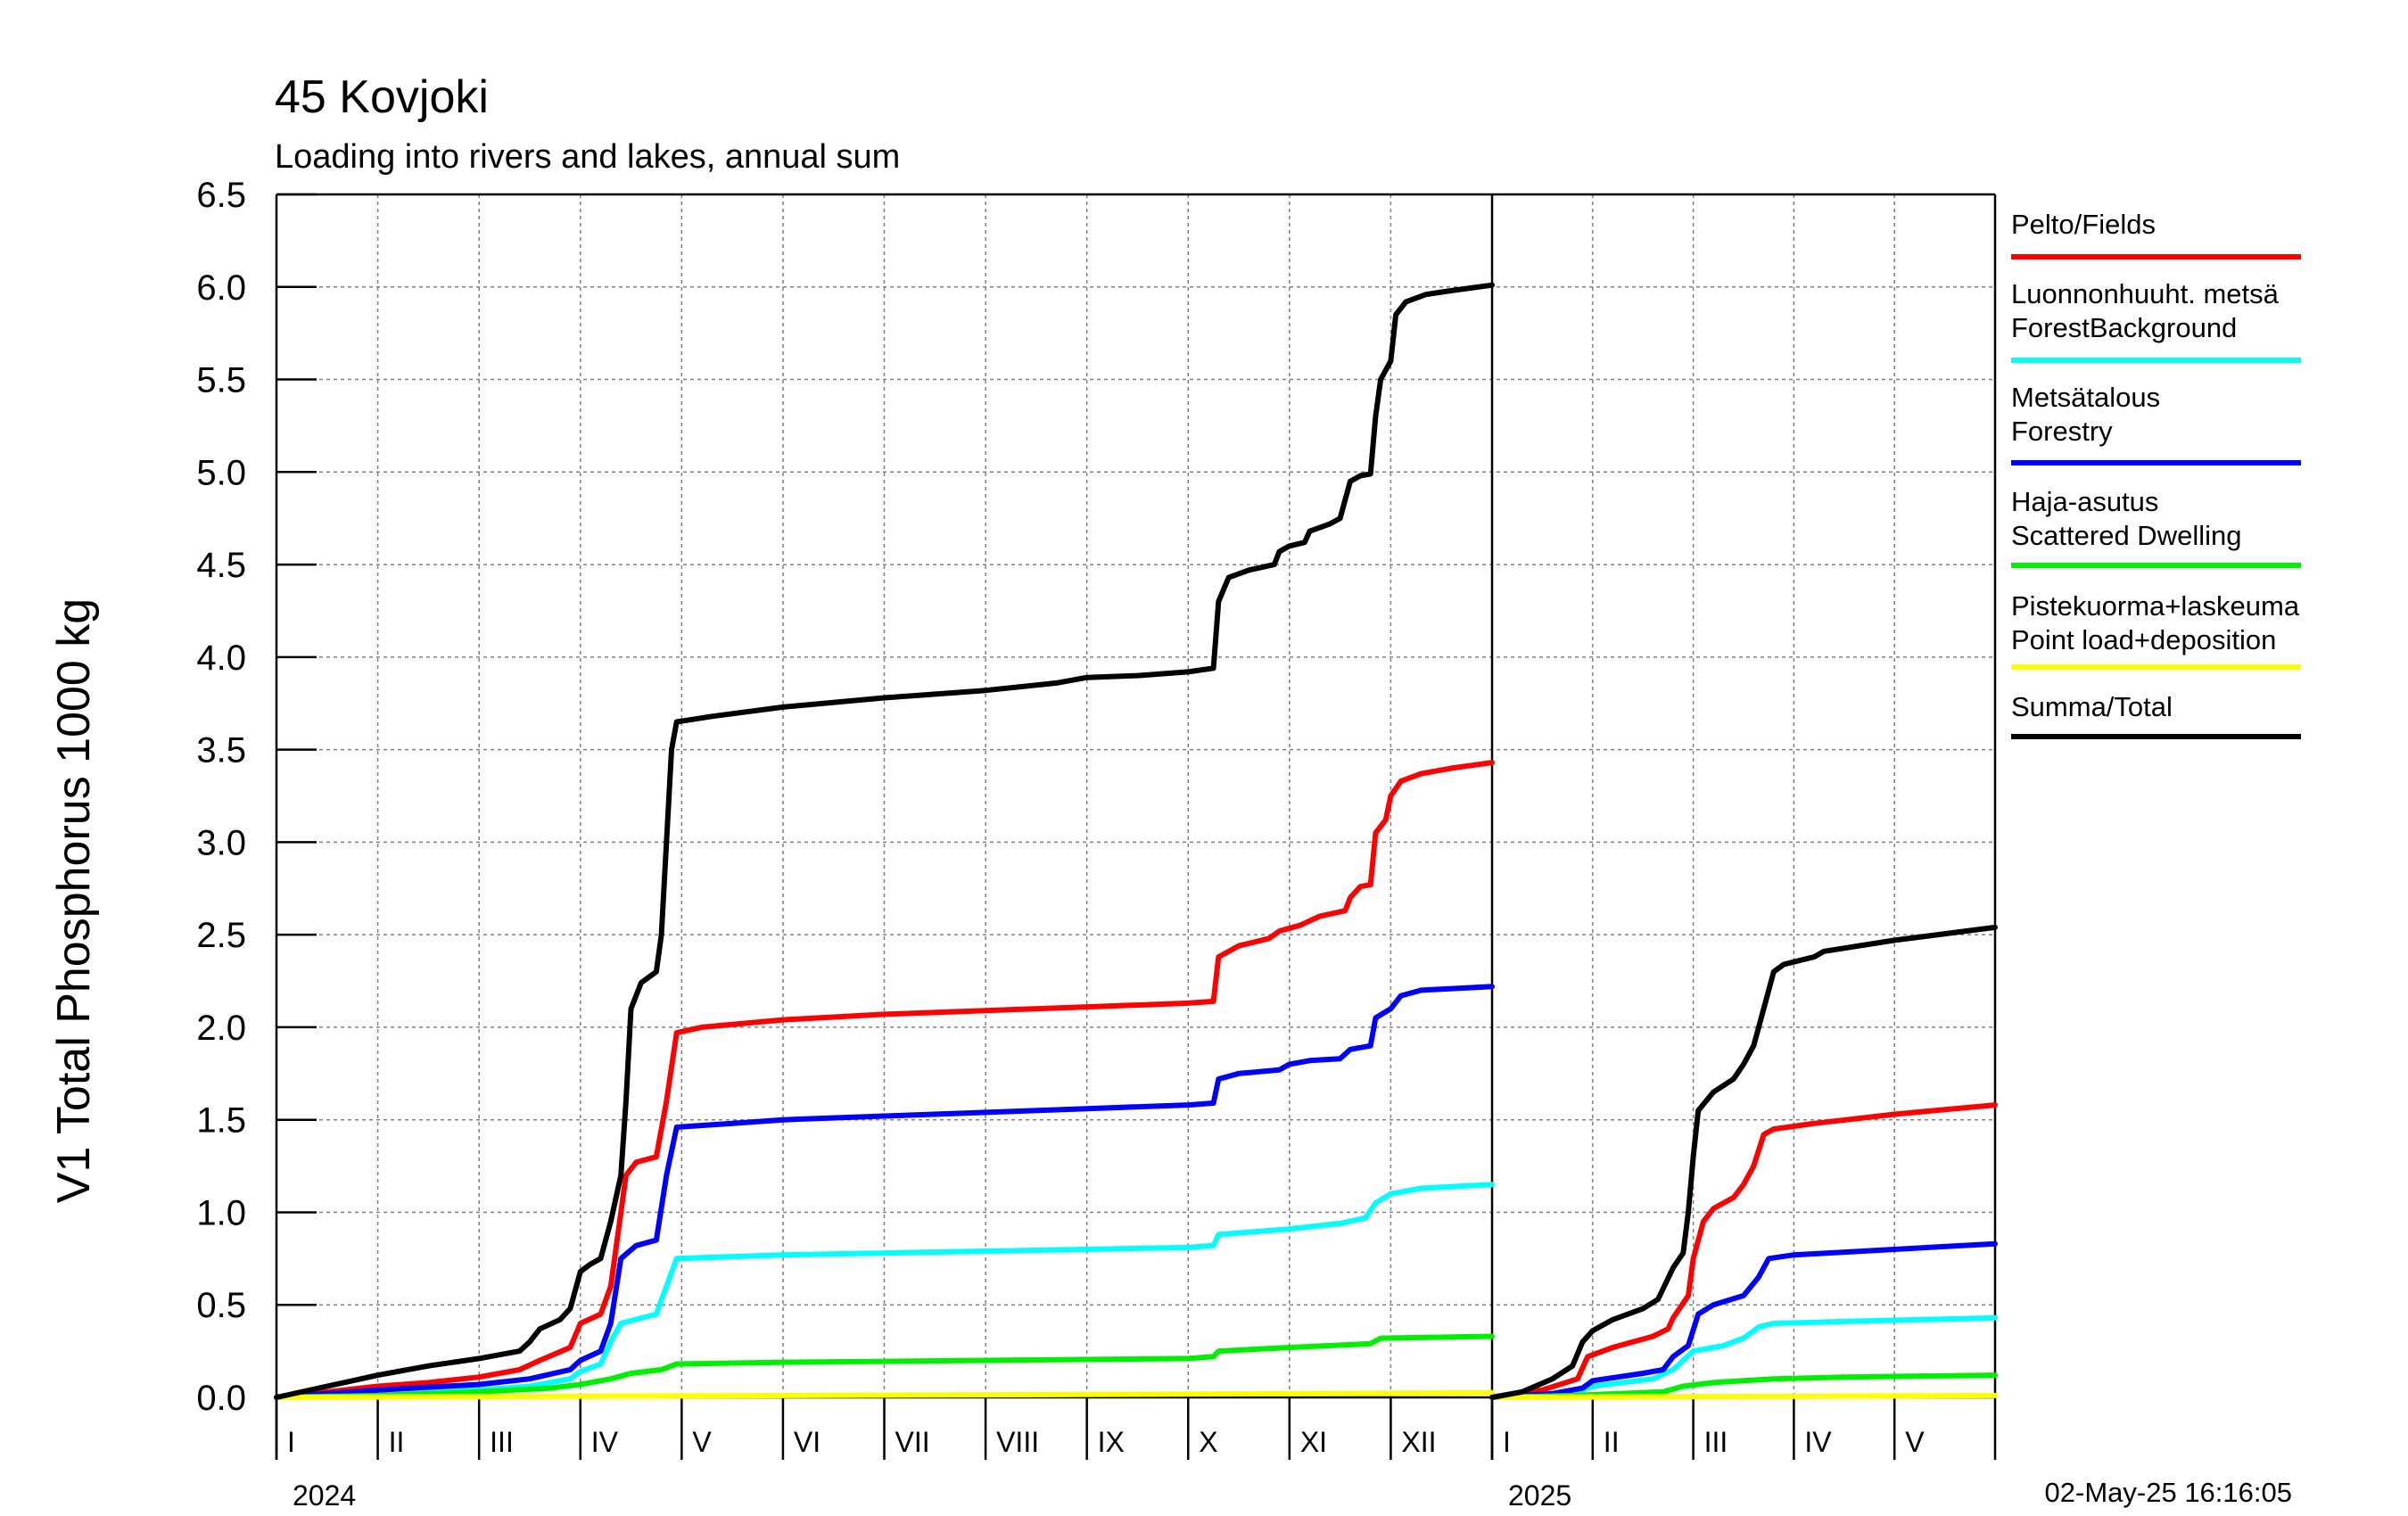 The image size is (2408, 1516). What do you see at coordinates (221, 1028) in the screenshot?
I see `y-tick-label: 2.0` at bounding box center [221, 1028].